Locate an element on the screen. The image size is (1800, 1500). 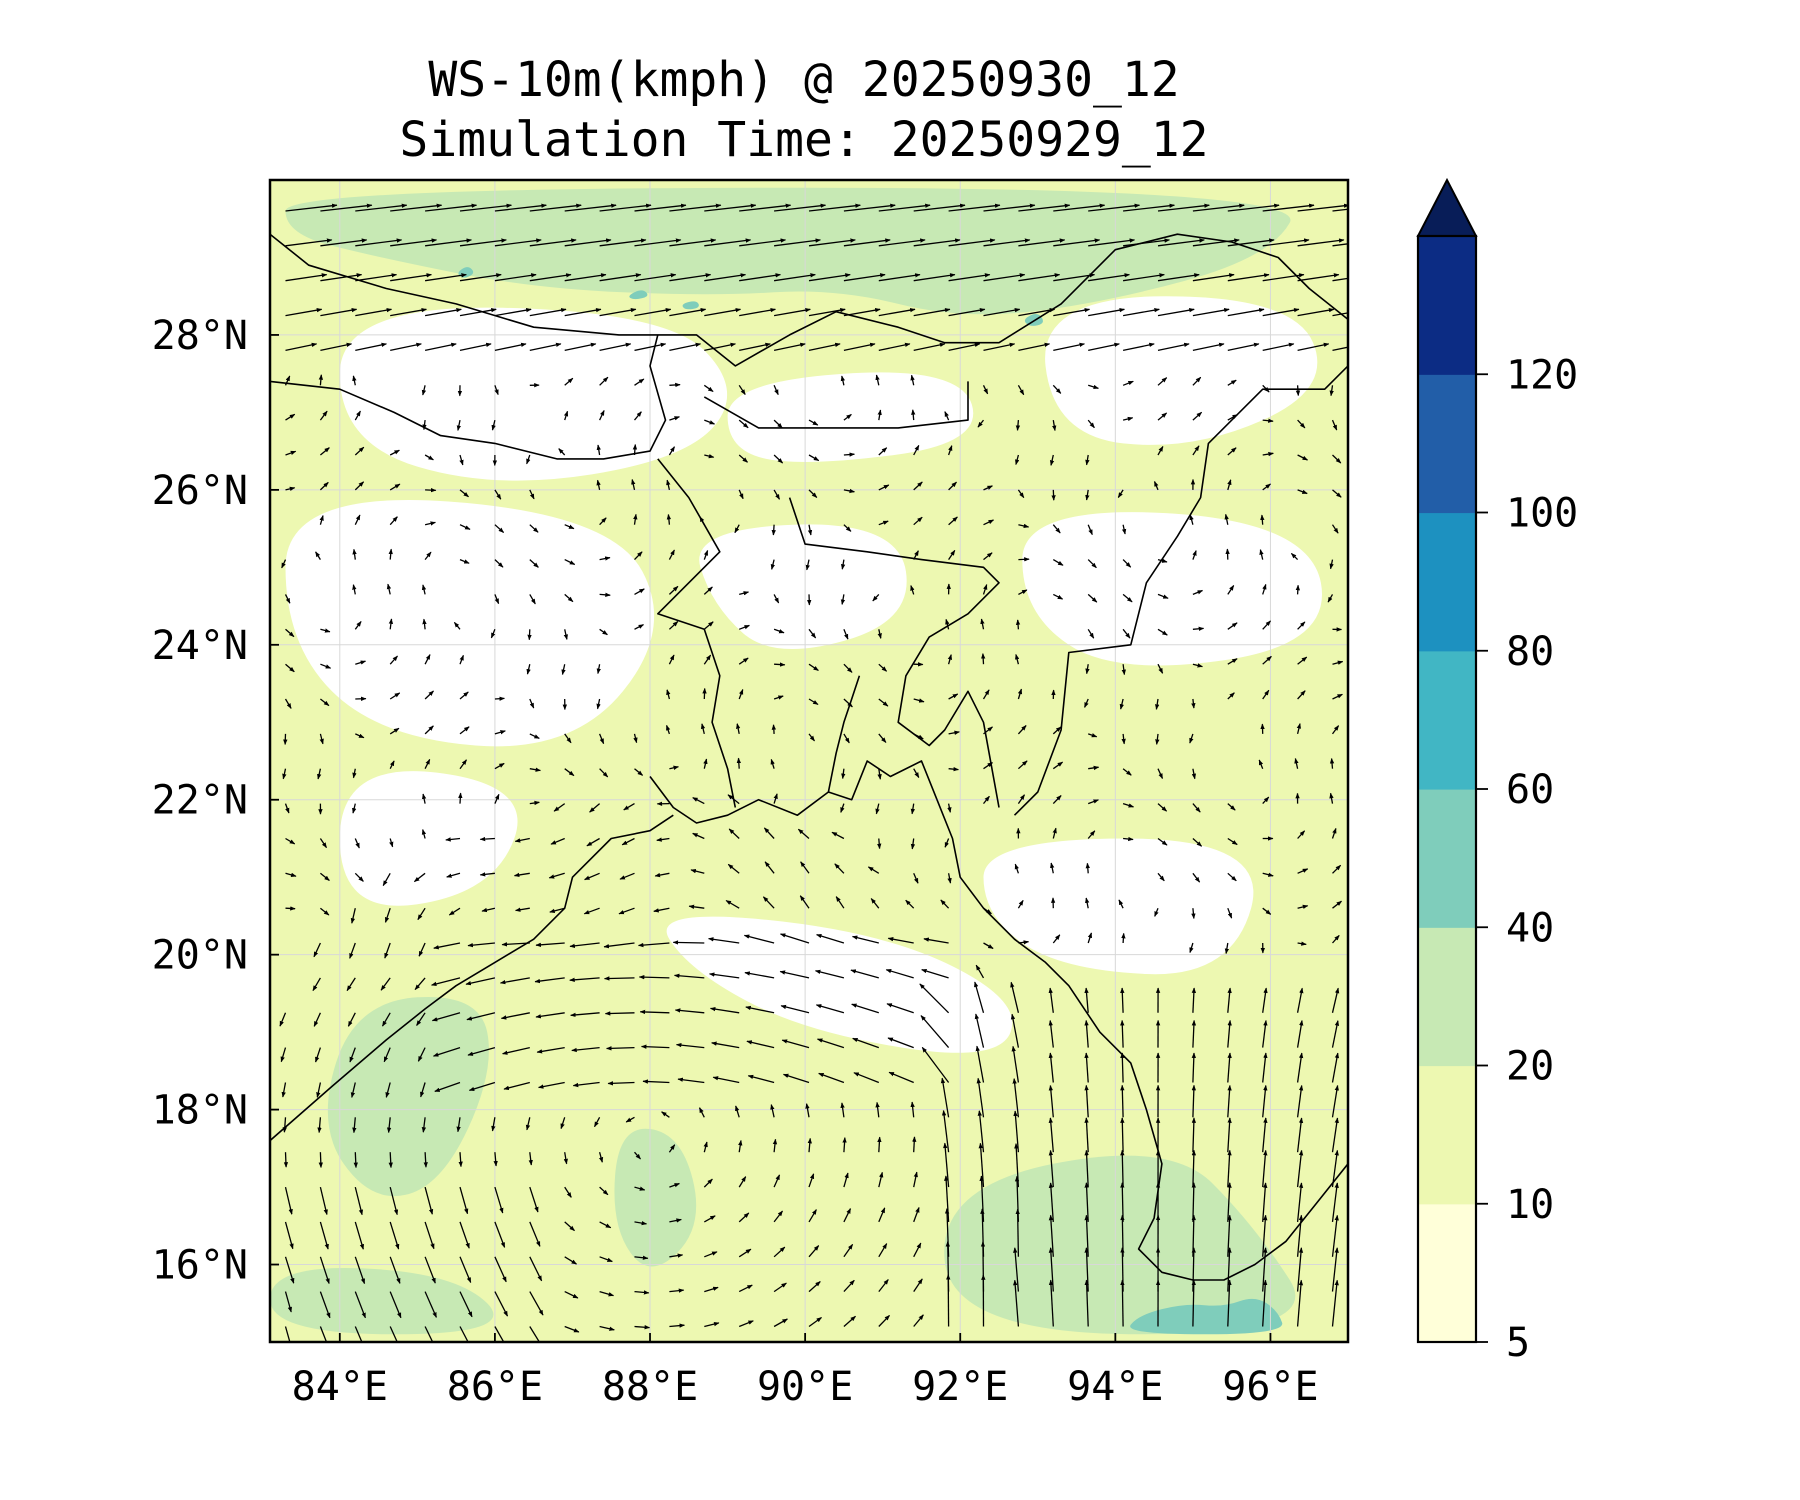
india-bangladesh-north-border is located at coordinates (894, 652).